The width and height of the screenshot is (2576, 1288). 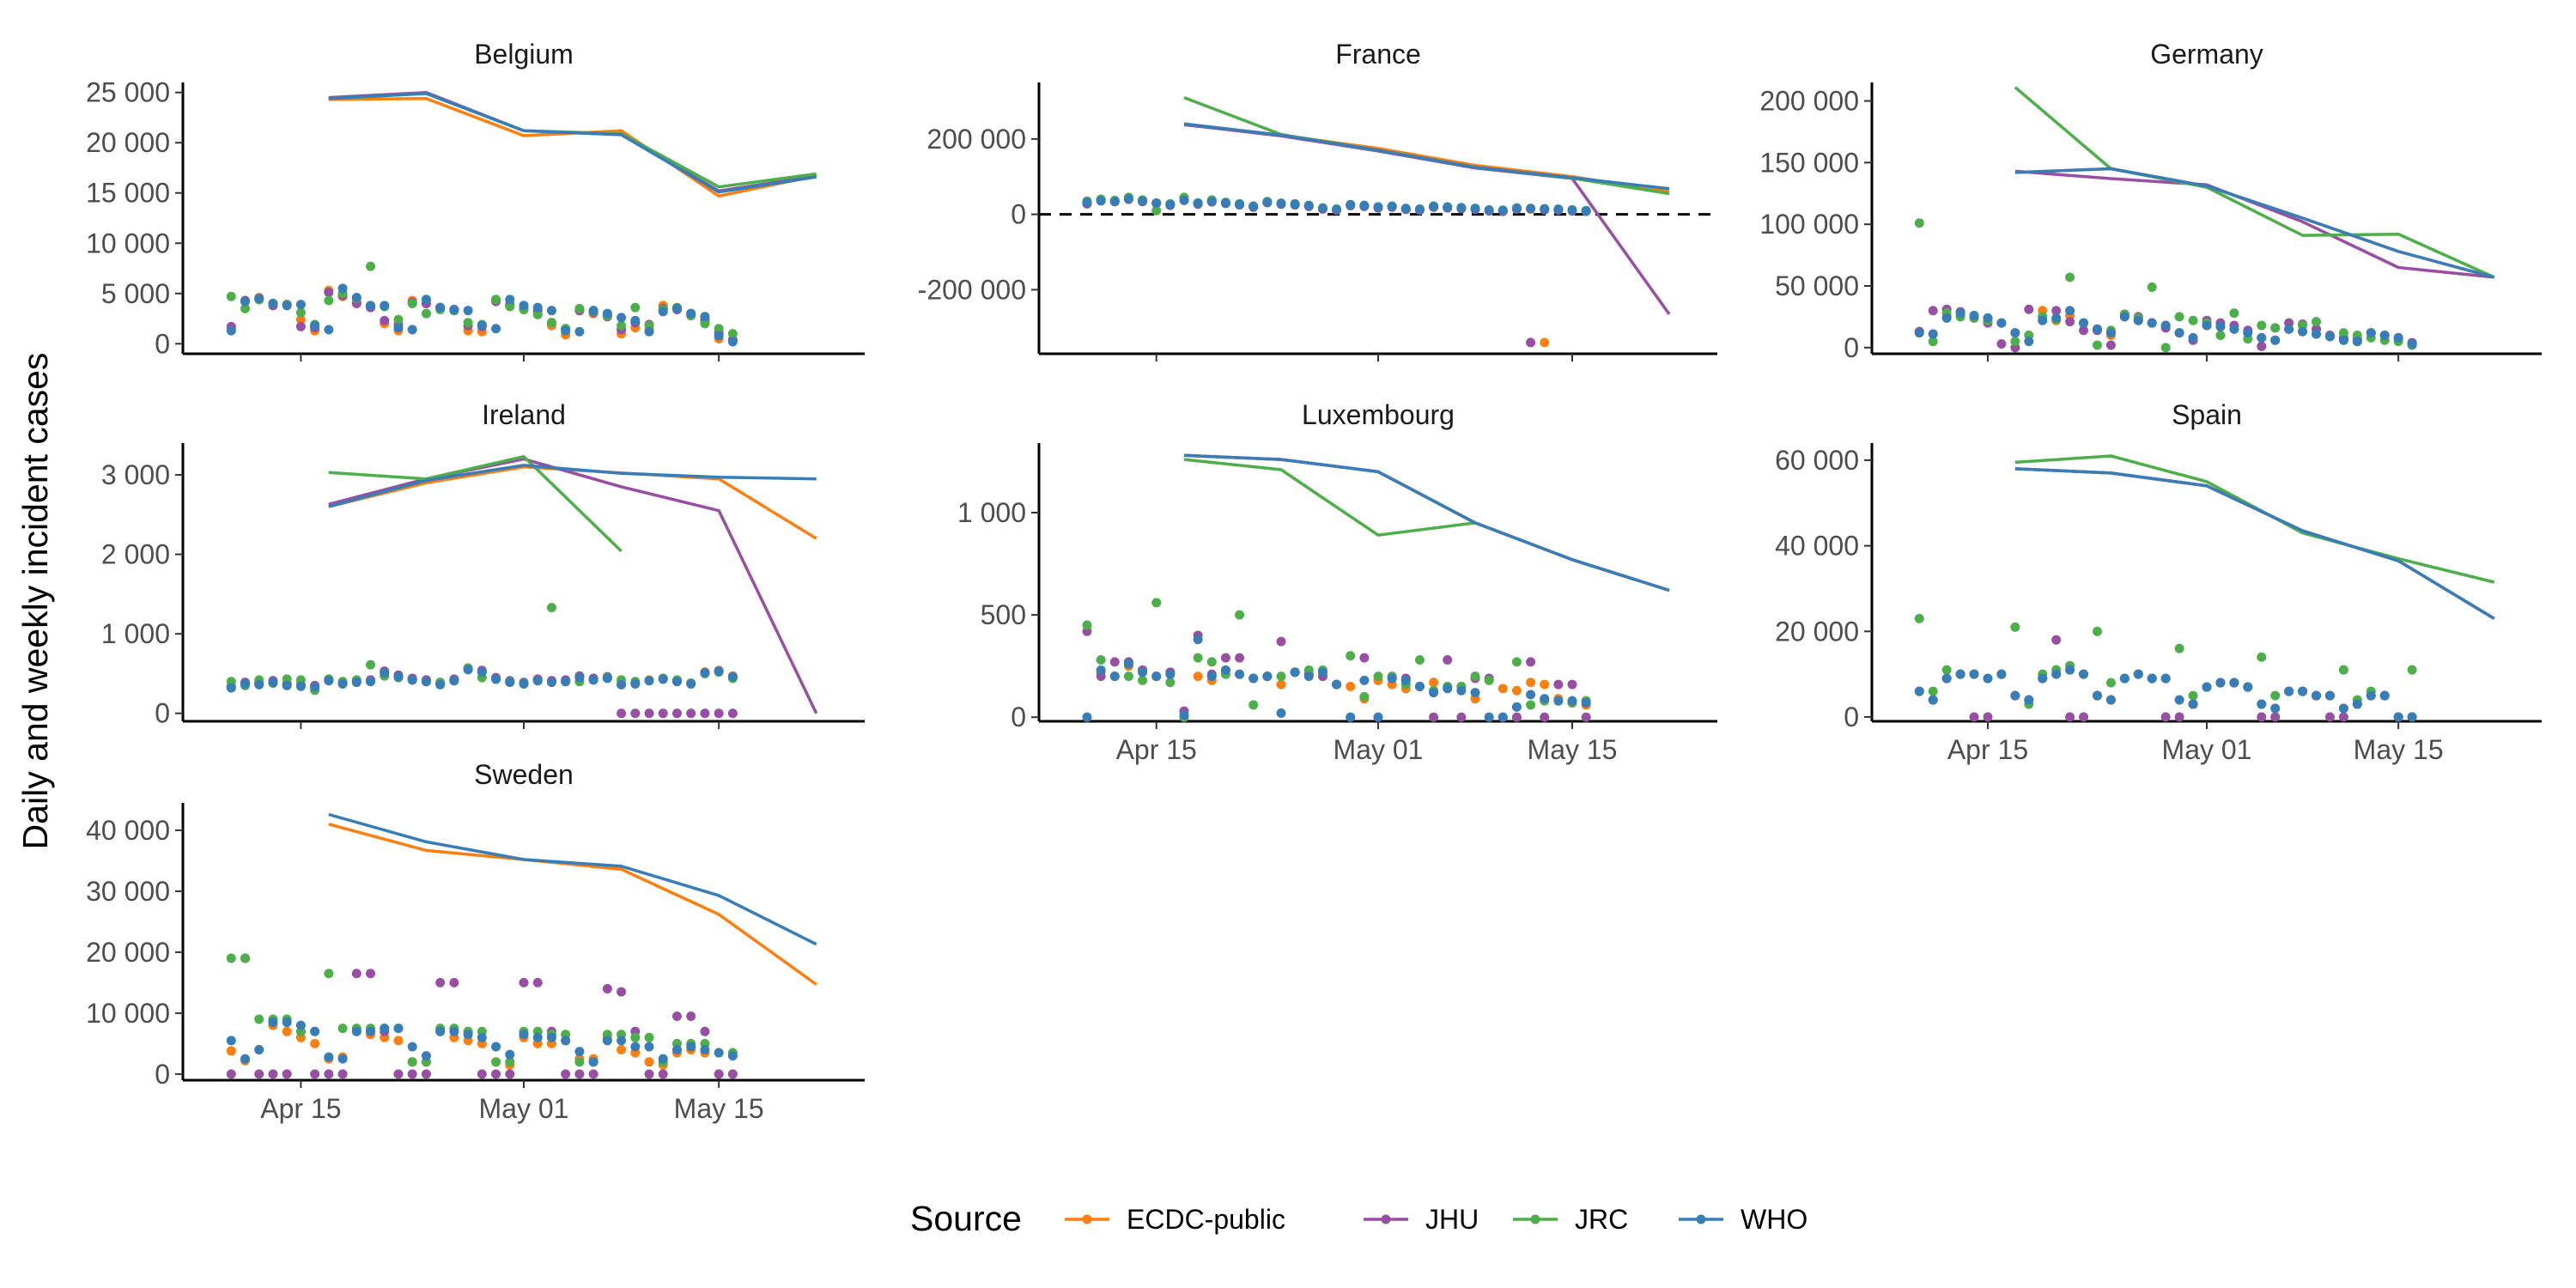 I want to click on y-tick-label: 20 000, so click(x=1817, y=631).